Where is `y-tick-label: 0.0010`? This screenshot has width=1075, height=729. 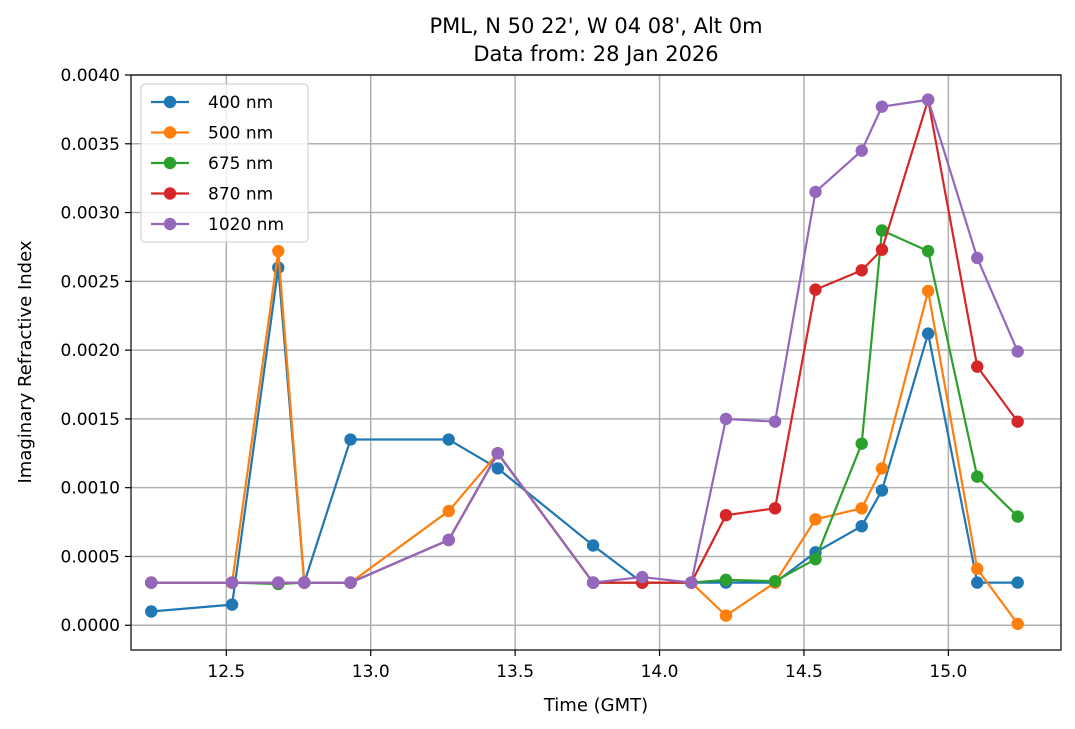 y-tick-label: 0.0010 is located at coordinates (90, 489).